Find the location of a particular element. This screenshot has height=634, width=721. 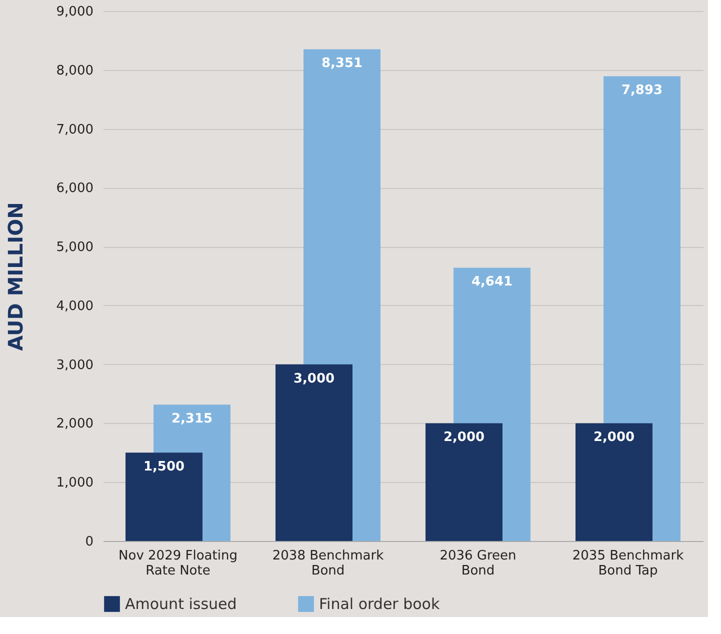

x-tick-label: 2036 Green Bond is located at coordinates (478, 563).